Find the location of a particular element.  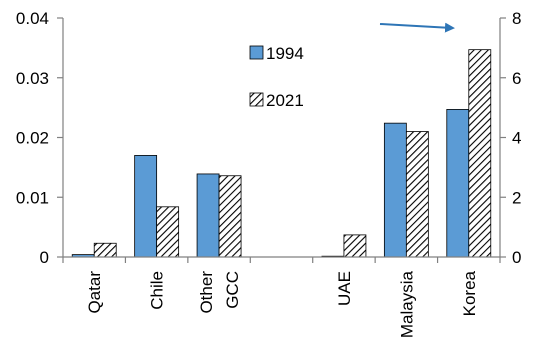

bar-1994-chile is located at coordinates (146, 206).